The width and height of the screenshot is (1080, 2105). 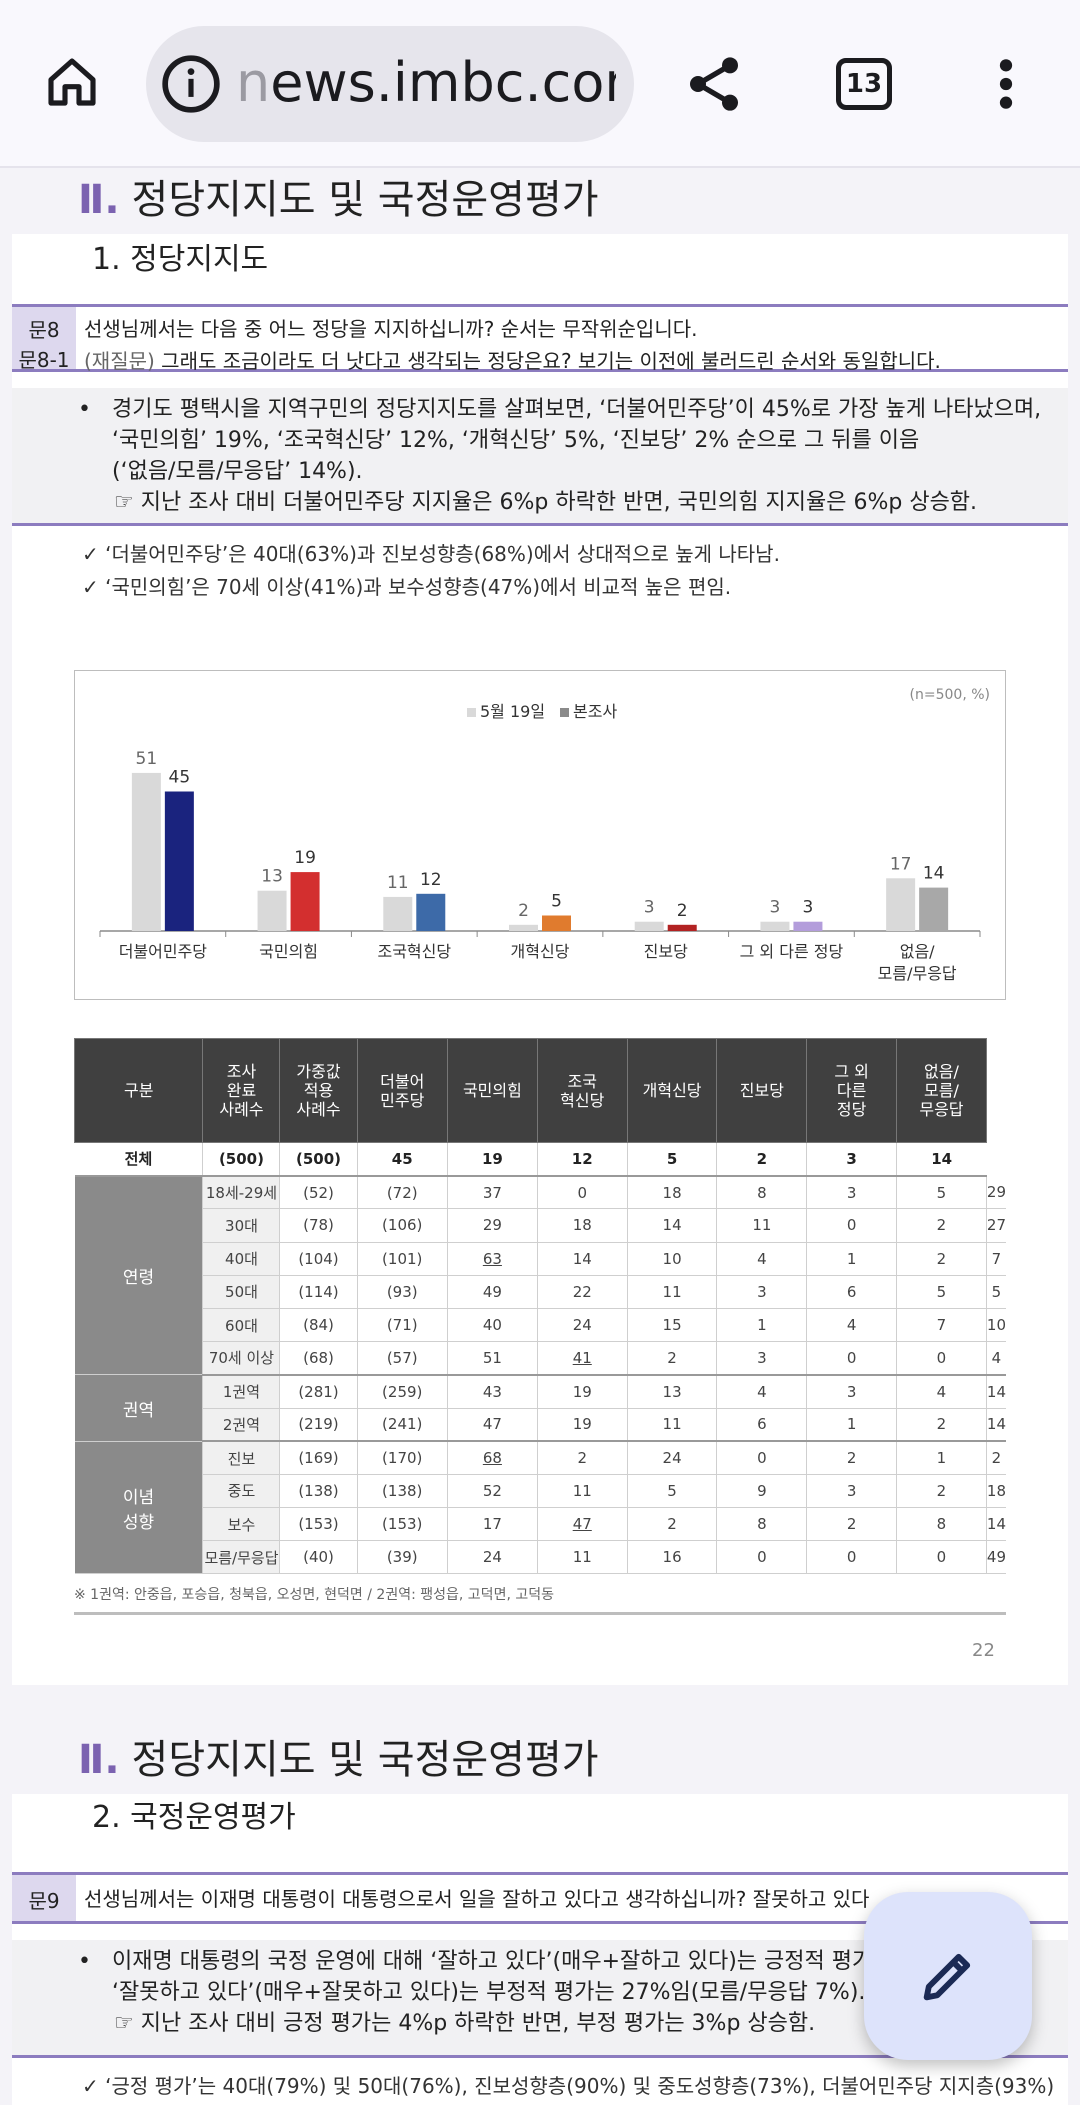 What do you see at coordinates (402, 1458) in the screenshot?
I see `table-cell: (170)` at bounding box center [402, 1458].